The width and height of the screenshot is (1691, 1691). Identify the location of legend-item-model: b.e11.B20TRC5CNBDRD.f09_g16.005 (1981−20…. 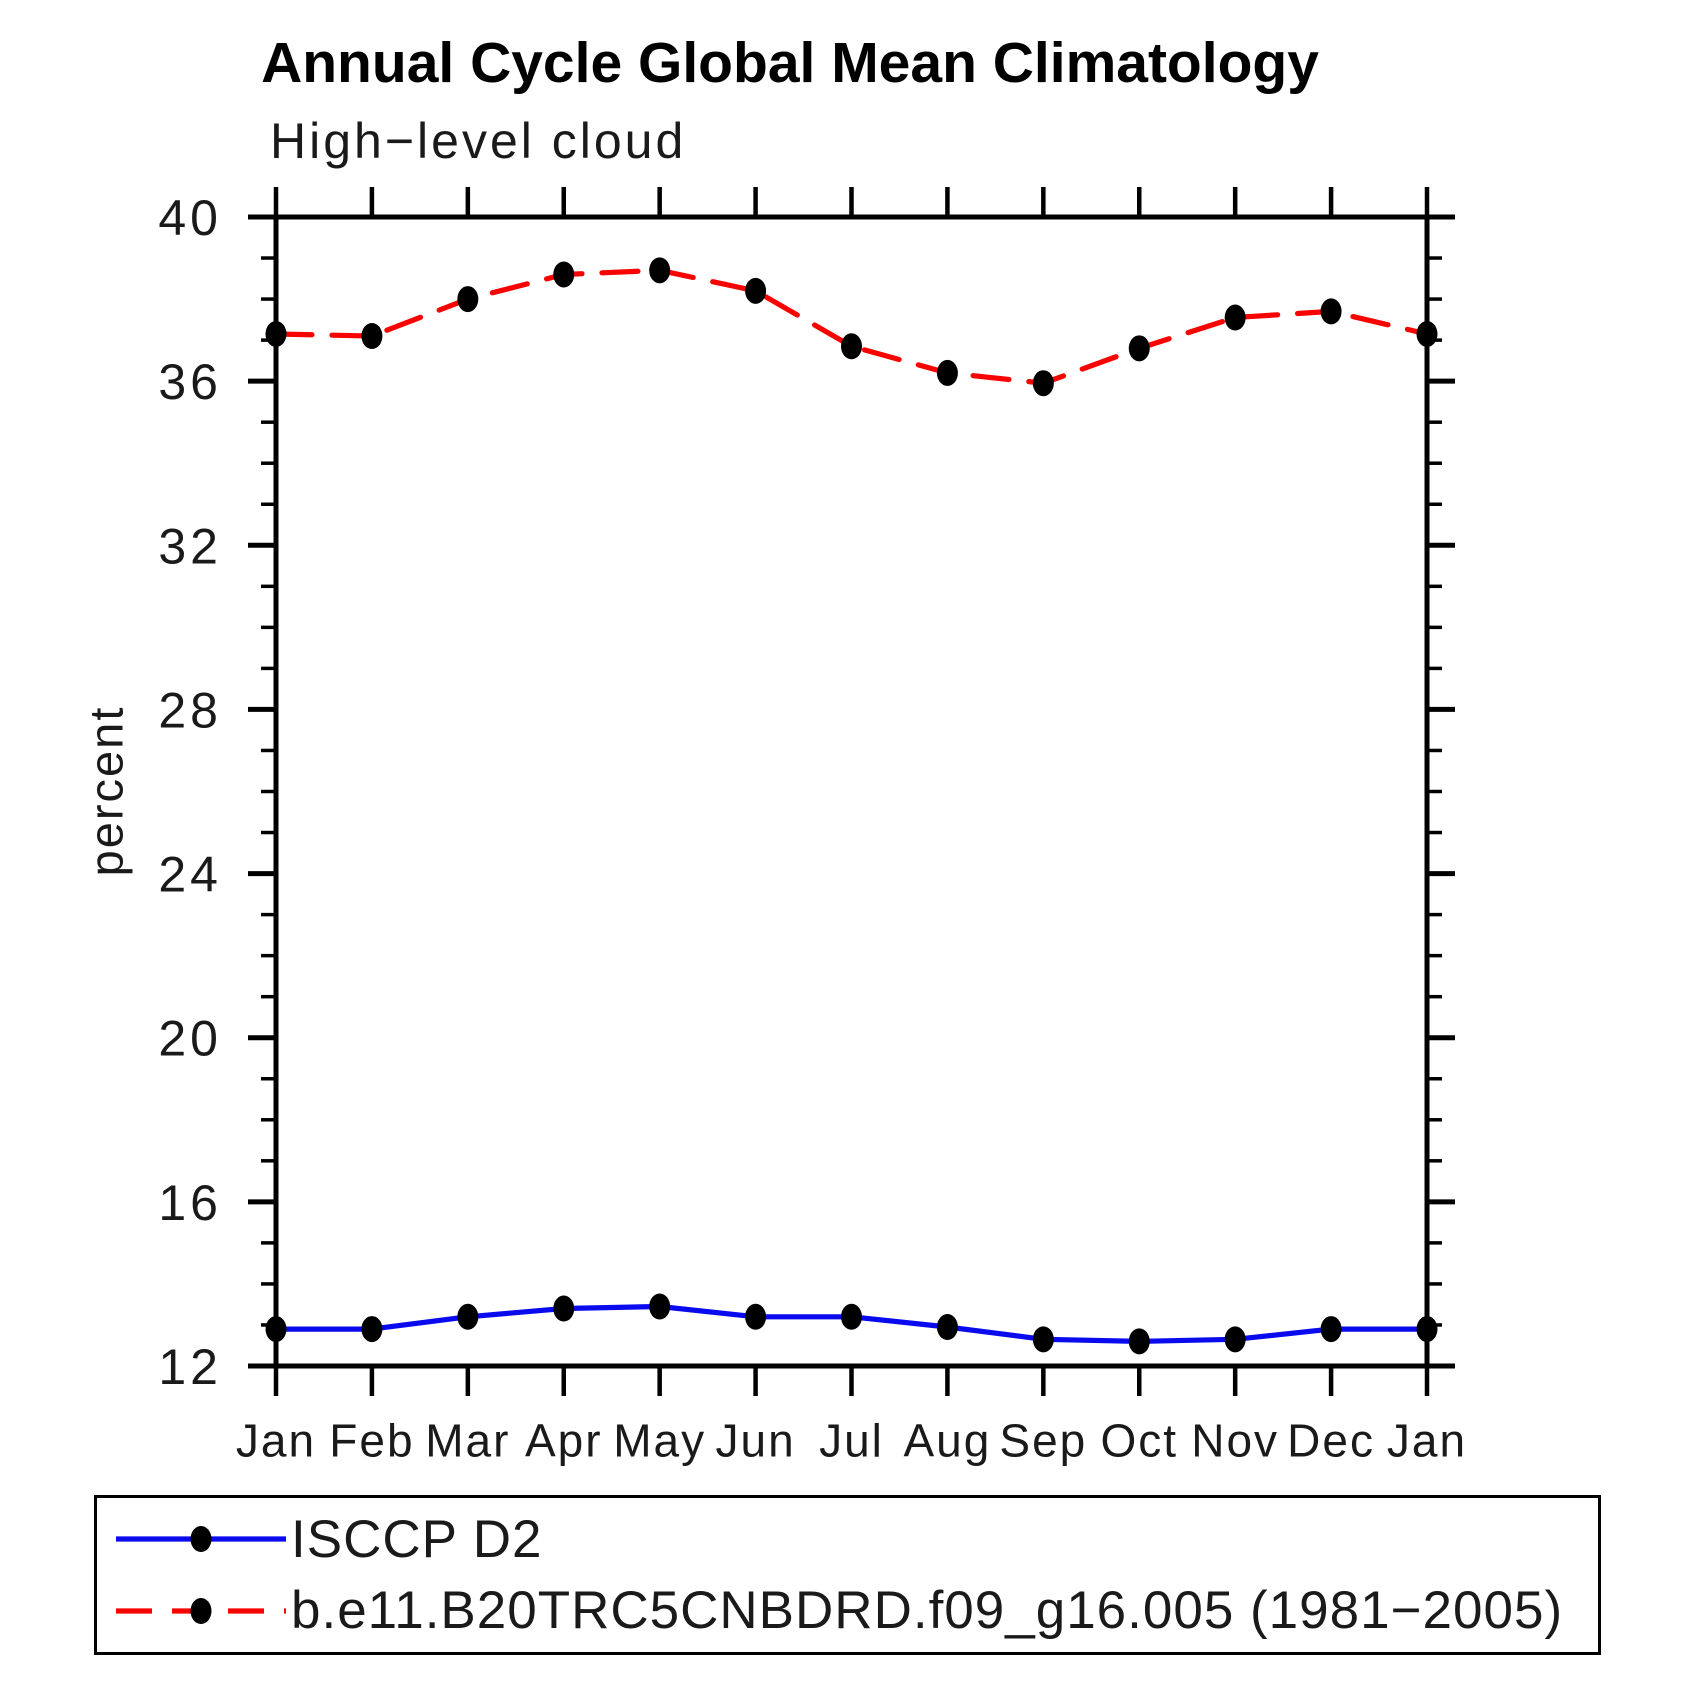
(855, 1610).